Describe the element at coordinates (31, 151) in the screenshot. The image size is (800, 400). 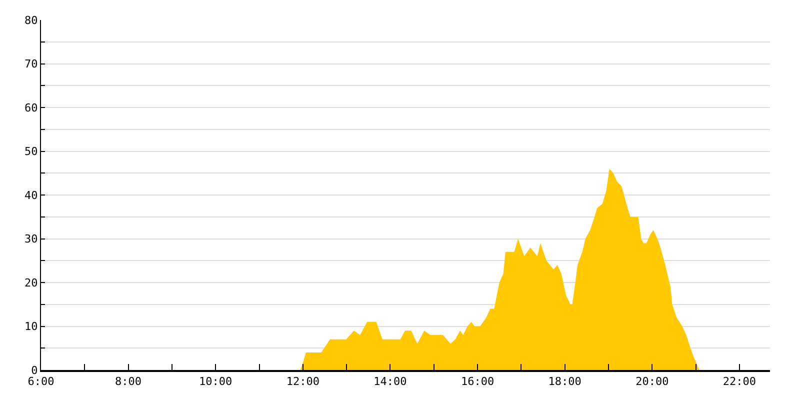
I see `y-tick-label: 50` at that location.